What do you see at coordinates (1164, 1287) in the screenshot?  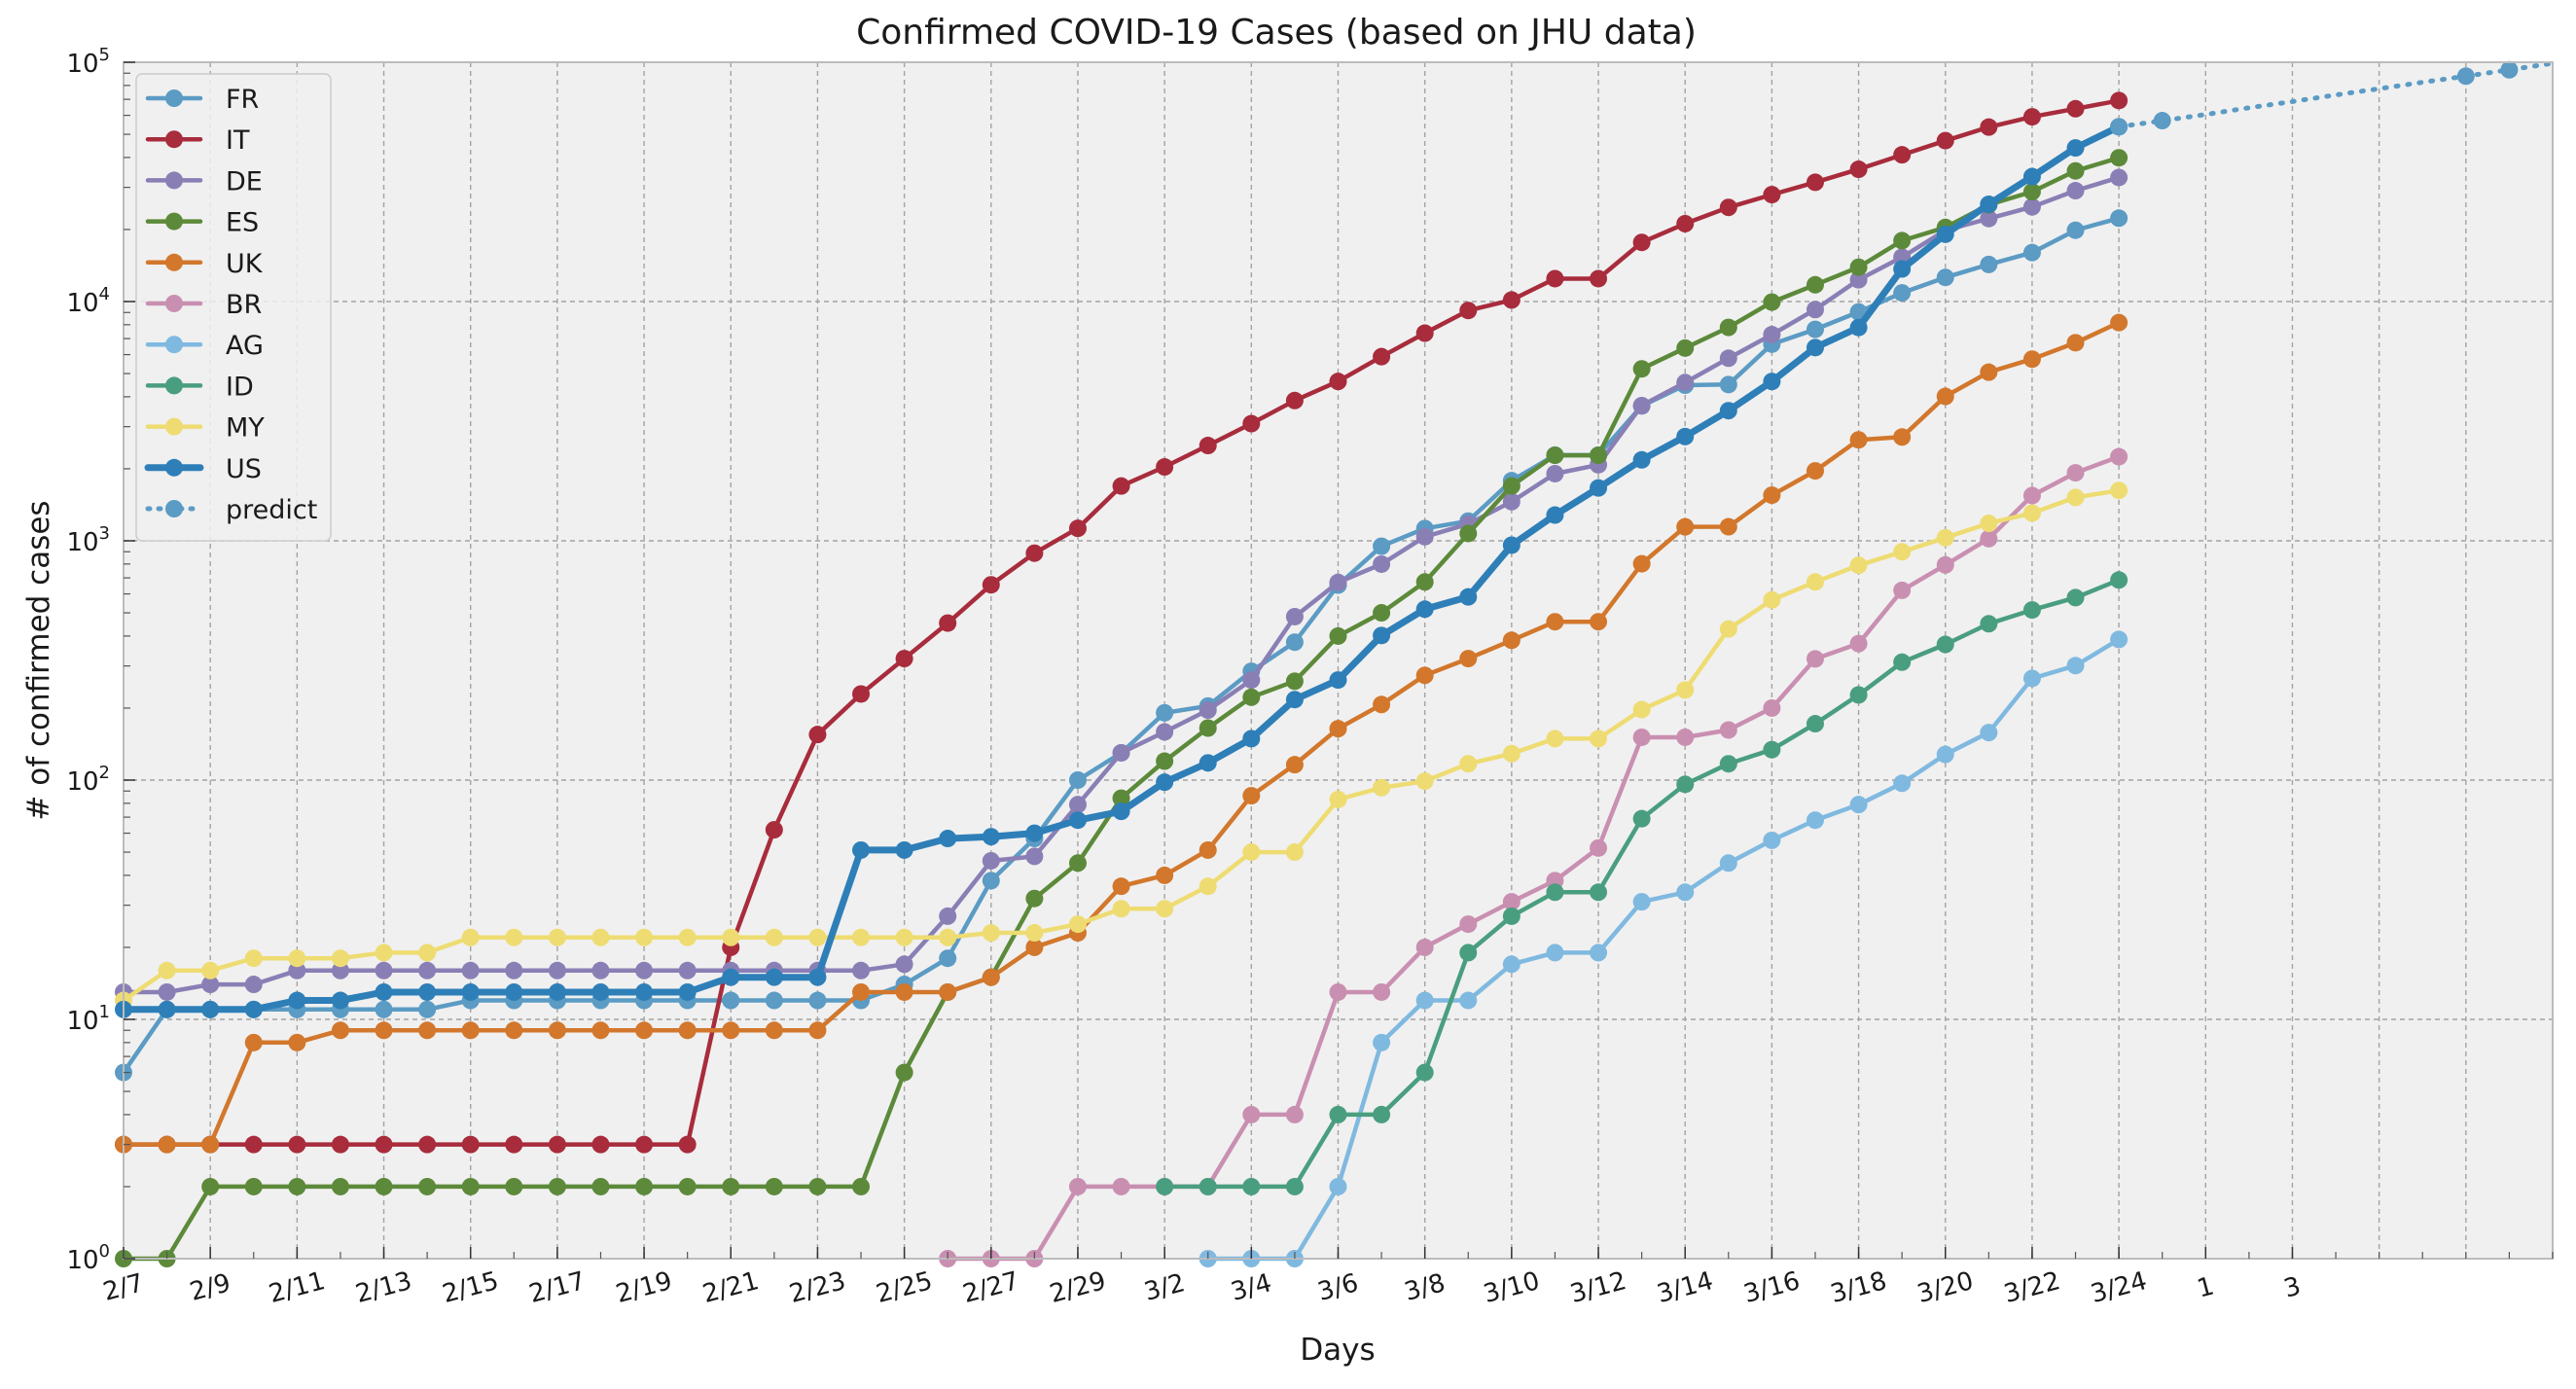 I see `x-tick-label: 3/2` at bounding box center [1164, 1287].